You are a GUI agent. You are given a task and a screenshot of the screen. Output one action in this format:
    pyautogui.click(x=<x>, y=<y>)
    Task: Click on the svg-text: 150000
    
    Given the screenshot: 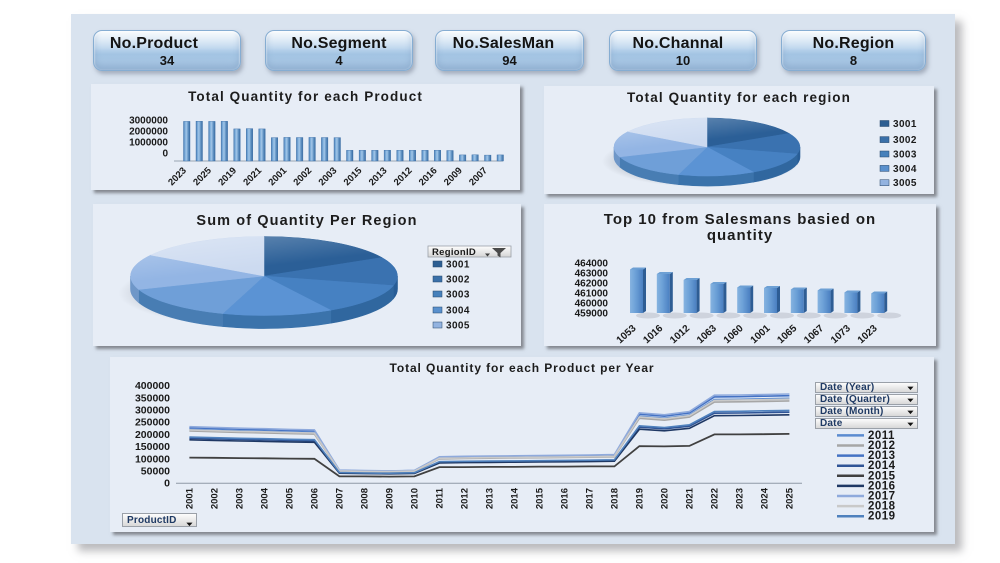 What is the action you would take?
    pyautogui.click(x=152, y=447)
    